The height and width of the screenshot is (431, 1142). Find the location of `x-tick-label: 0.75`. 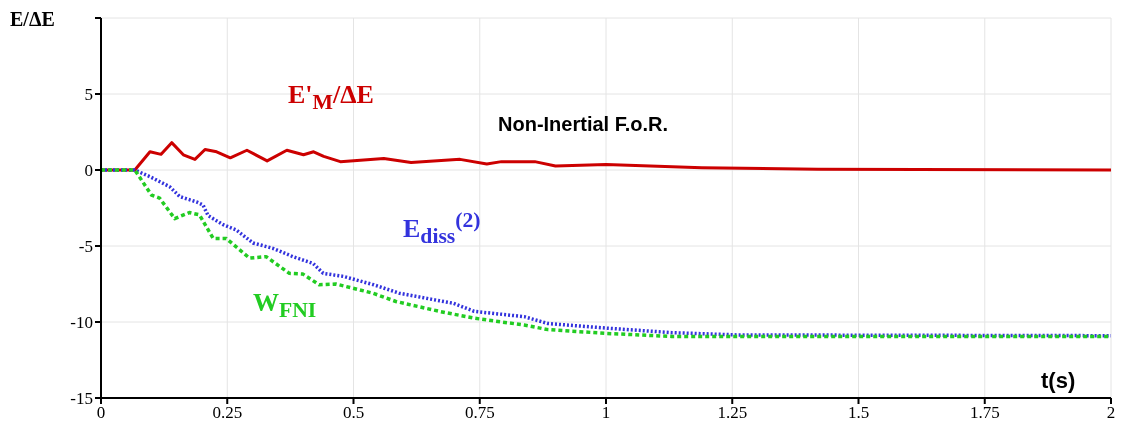

x-tick-label: 0.75 is located at coordinates (479, 413).